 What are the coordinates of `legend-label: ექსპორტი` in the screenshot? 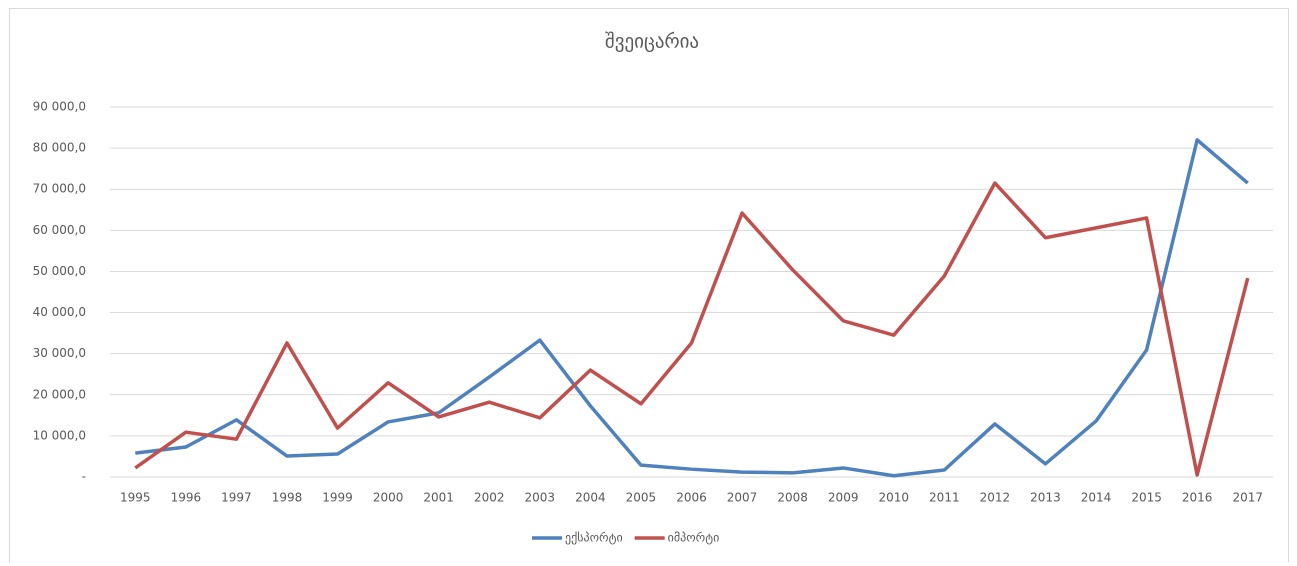 It's located at (594, 538).